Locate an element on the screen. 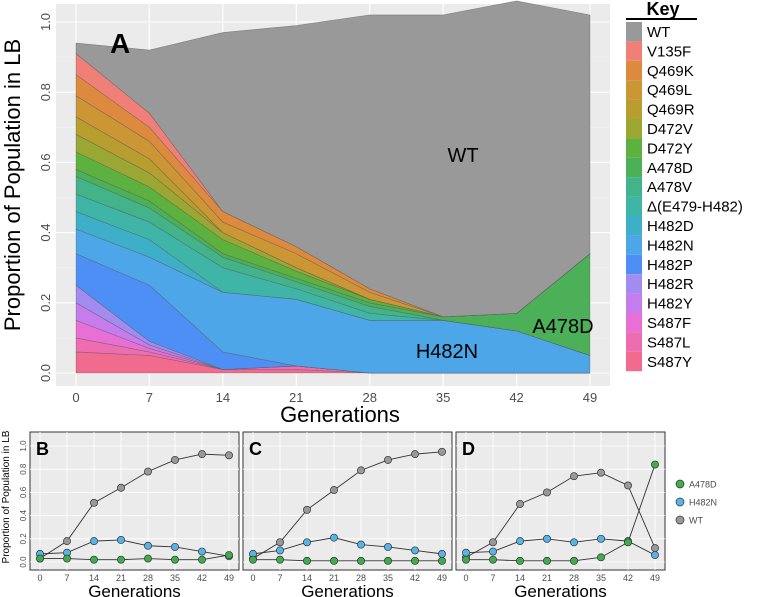  legend-label-a478v: A478V is located at coordinates (669, 187).